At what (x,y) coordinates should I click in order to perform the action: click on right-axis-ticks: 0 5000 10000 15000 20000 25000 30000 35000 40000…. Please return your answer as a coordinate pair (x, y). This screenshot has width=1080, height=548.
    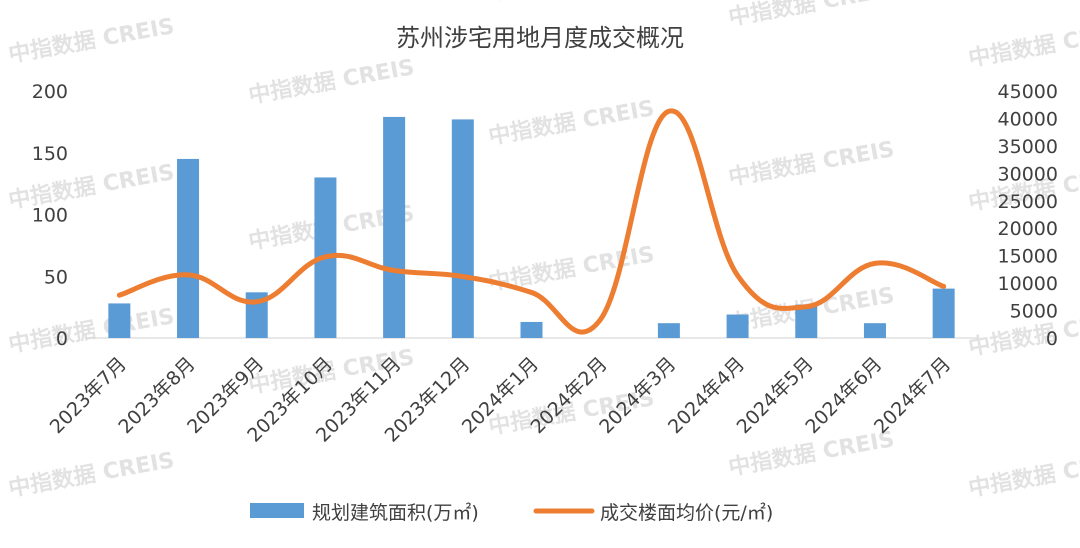
    Looking at the image, I should click on (1028, 215).